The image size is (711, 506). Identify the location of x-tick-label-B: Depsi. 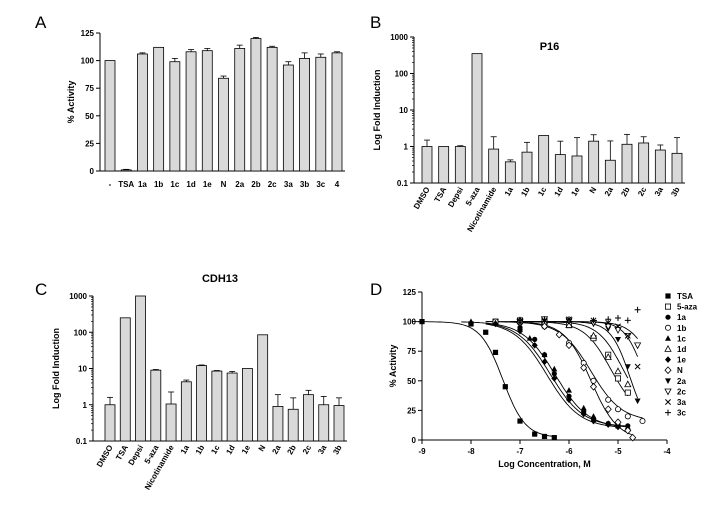
(455, 197).